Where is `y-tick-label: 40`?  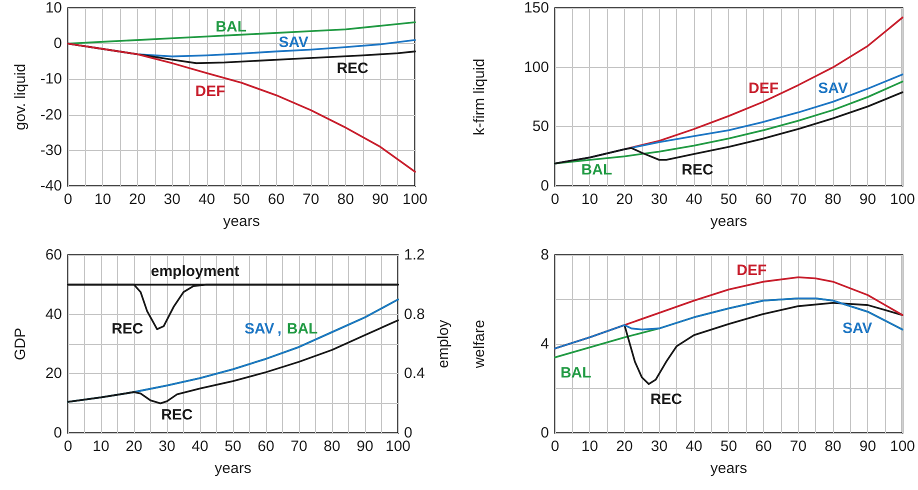 y-tick-label: 40 is located at coordinates (53, 314).